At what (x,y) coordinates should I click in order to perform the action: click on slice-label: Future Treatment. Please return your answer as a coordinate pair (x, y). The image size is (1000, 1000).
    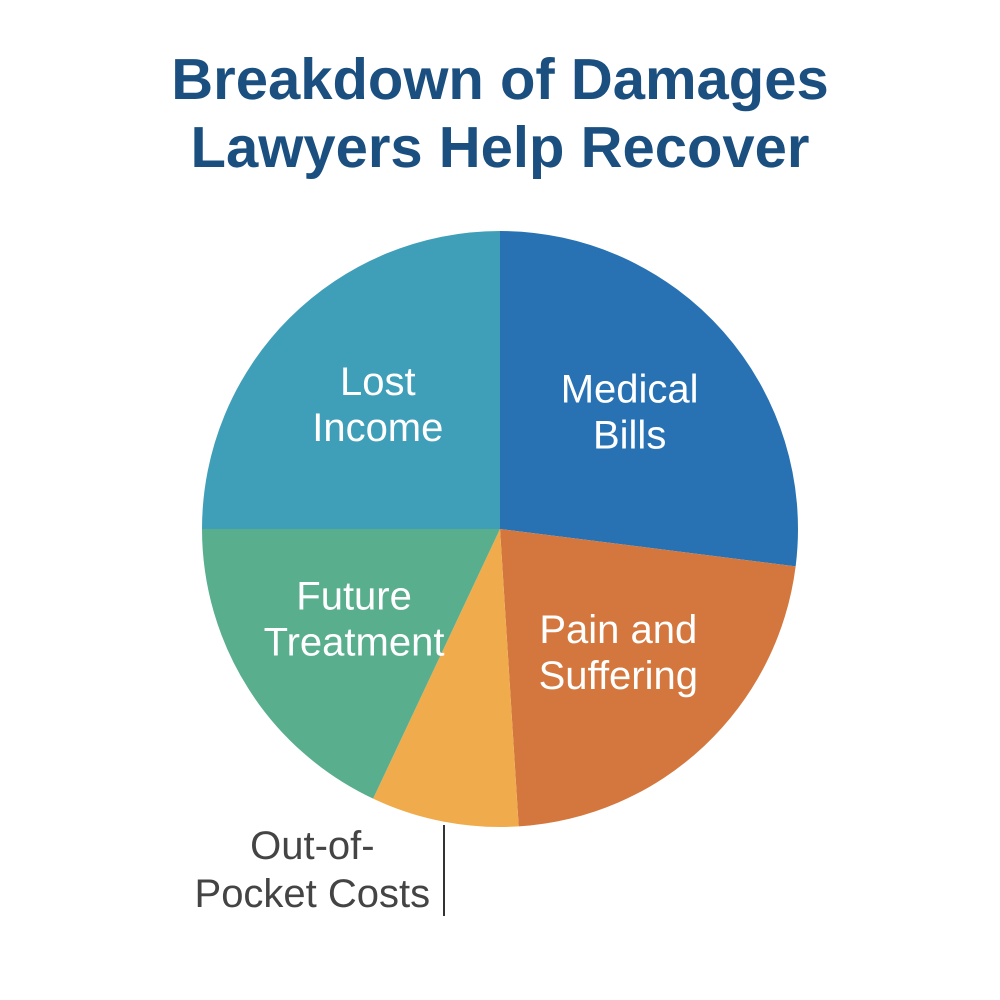
    Looking at the image, I should click on (354, 619).